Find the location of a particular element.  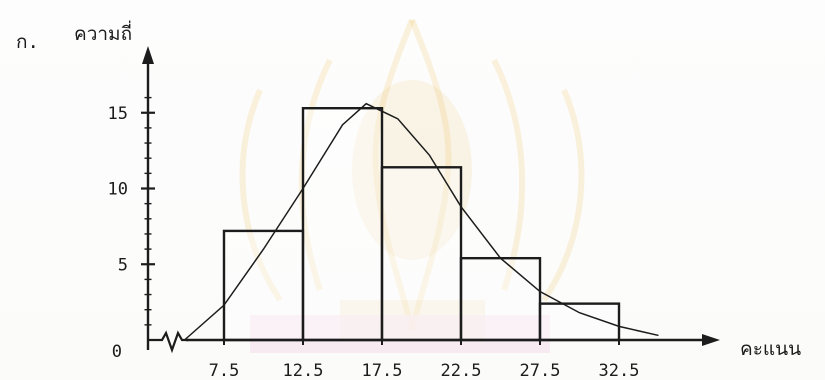

x-tick-label: 12.5 is located at coordinates (303, 370).